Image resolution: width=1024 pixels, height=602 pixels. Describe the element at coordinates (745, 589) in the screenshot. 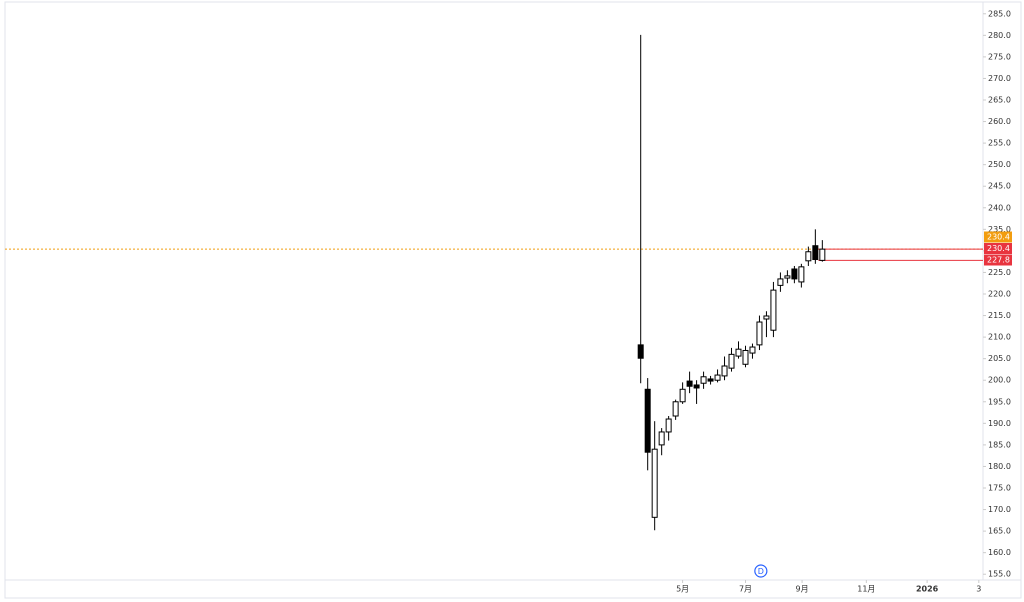

I see `x-tick-label: 7月` at that location.